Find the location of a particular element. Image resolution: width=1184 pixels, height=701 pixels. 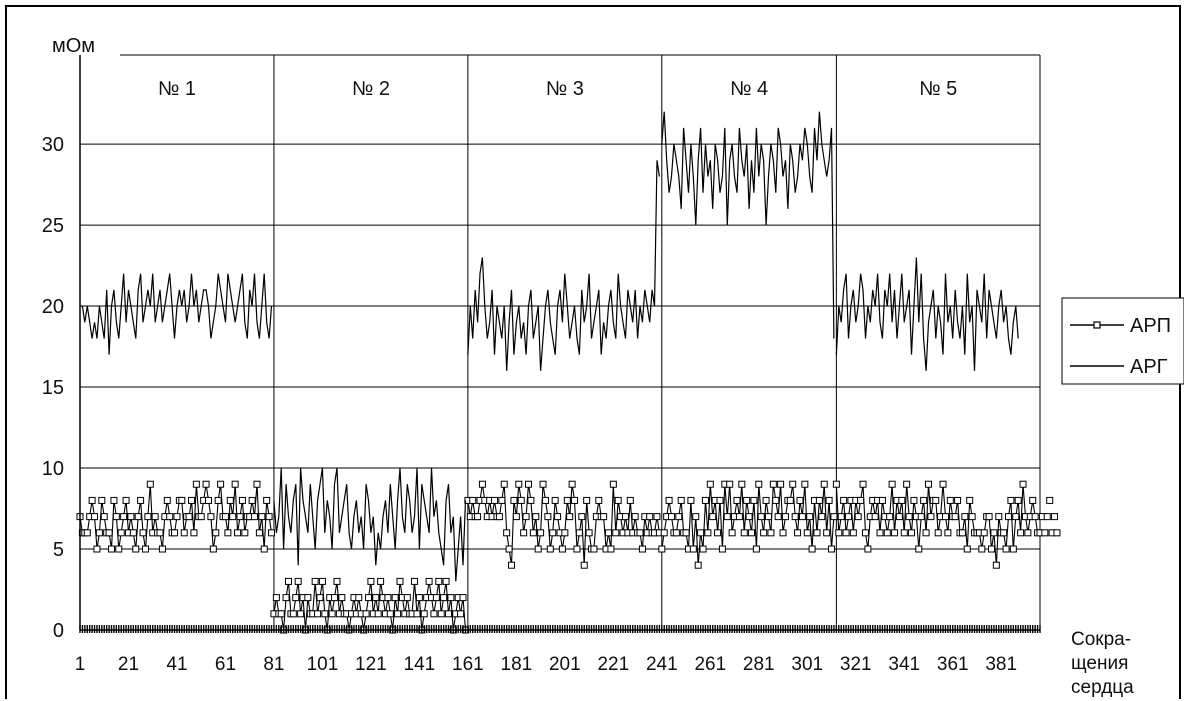

y-tick-label: 10 is located at coordinates (53, 469).